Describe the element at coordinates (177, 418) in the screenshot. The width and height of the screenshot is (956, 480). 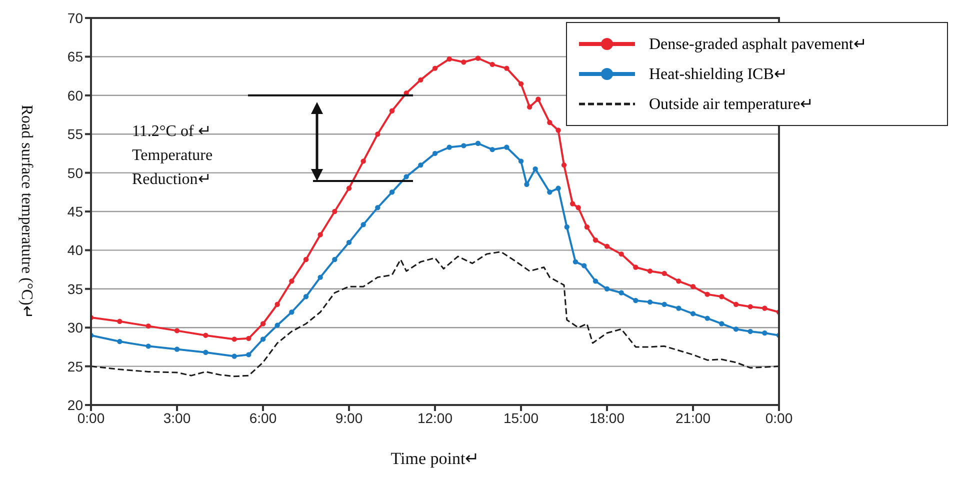
I see `x-tick-label: 3:00` at that location.